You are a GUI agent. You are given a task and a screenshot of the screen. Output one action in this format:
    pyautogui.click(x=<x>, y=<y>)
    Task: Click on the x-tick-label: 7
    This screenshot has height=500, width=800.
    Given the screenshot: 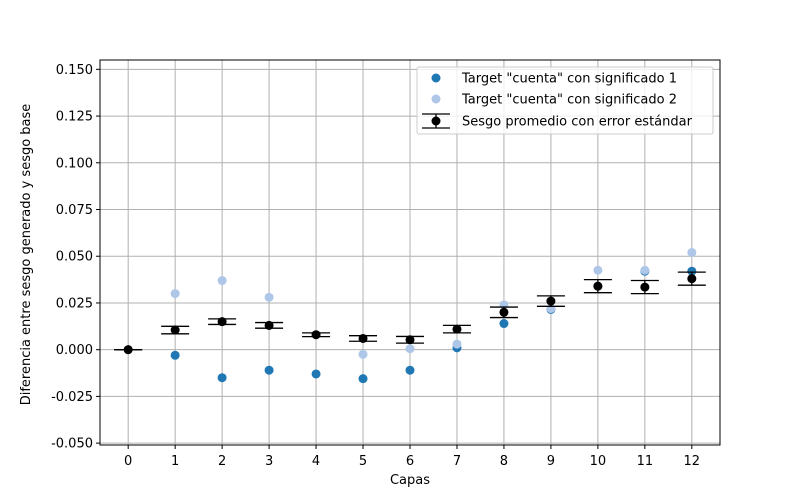 What is the action you would take?
    pyautogui.click(x=457, y=461)
    